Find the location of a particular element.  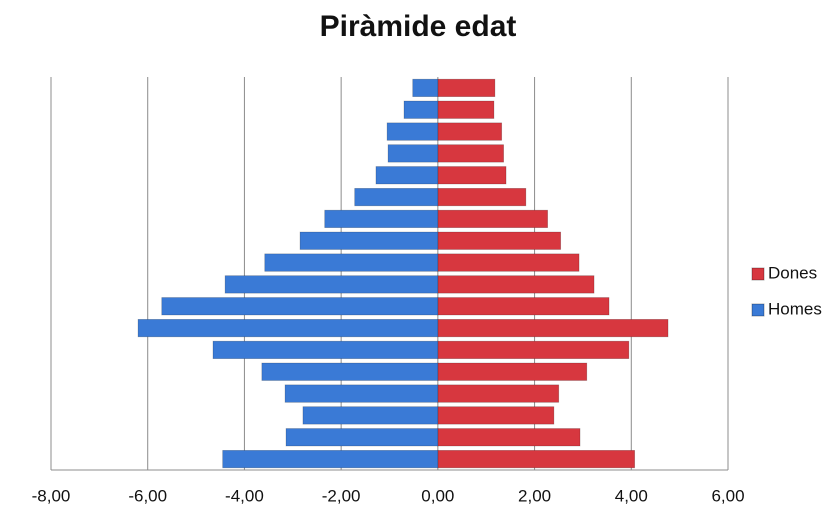

x-tick-label: -4,00 is located at coordinates (244, 495).